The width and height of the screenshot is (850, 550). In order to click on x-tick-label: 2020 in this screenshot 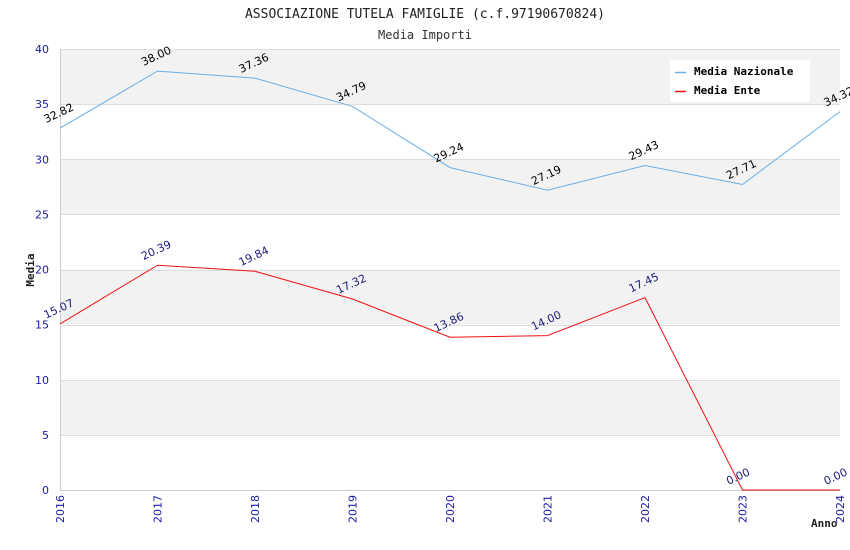, I will do `click(450, 509)`.